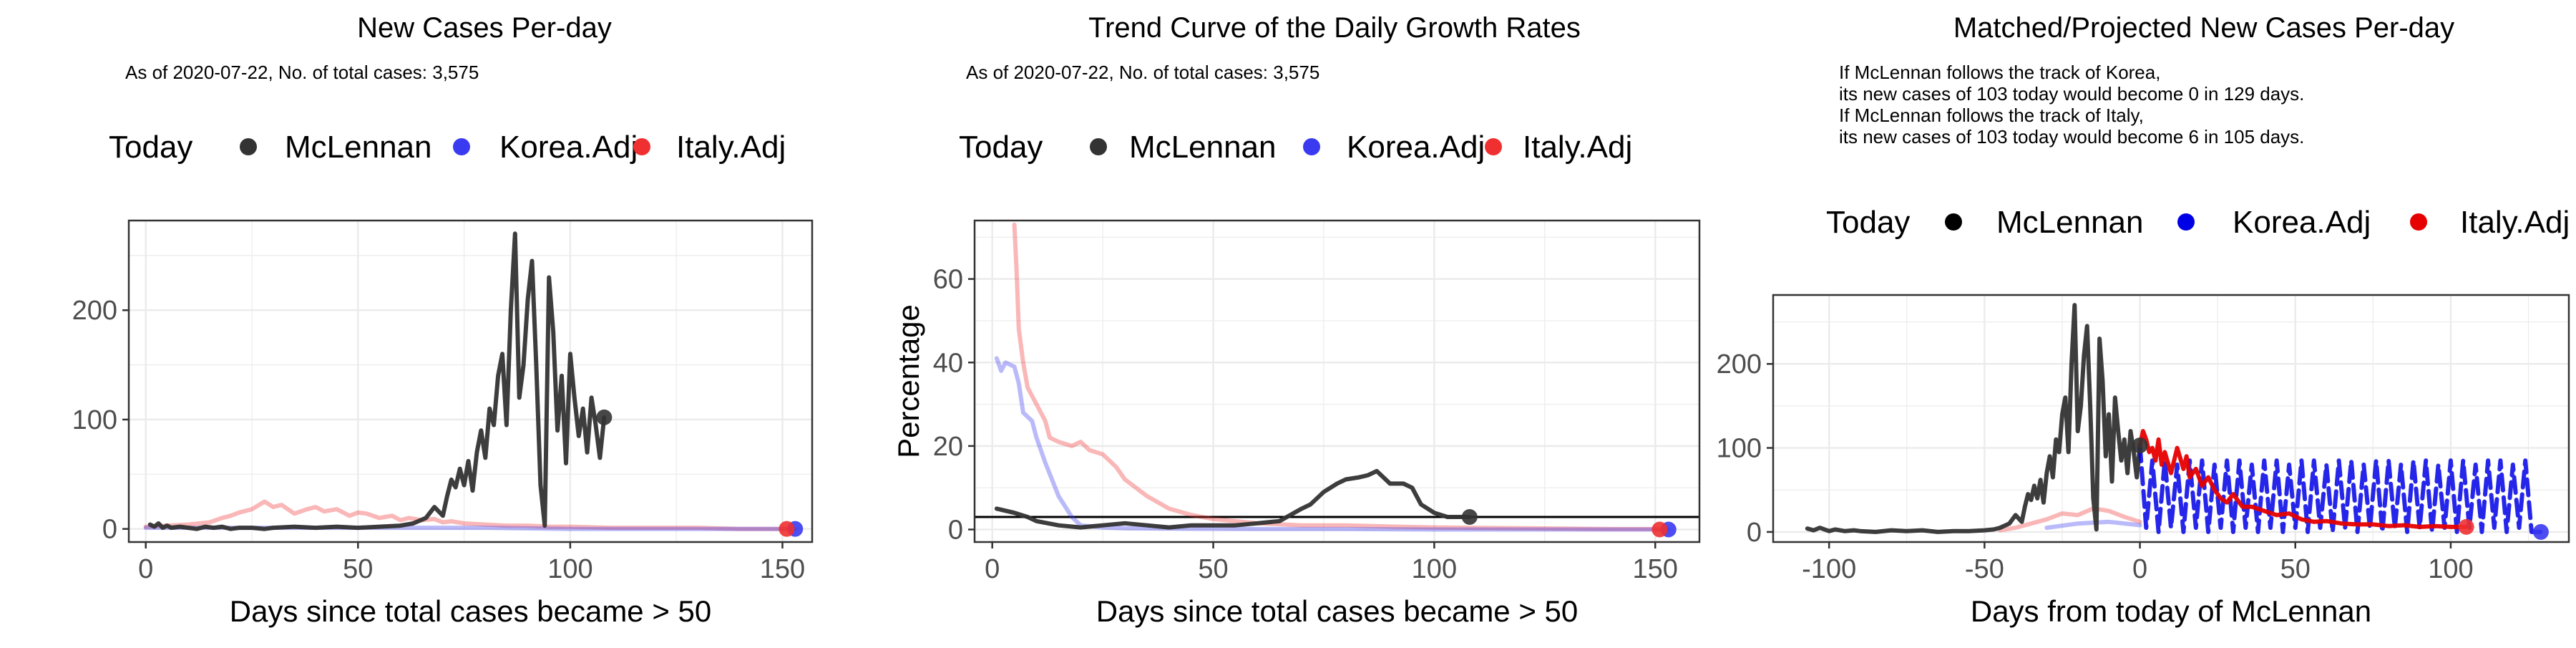  I want to click on chart-title: New Cases Per-day, so click(484, 28).